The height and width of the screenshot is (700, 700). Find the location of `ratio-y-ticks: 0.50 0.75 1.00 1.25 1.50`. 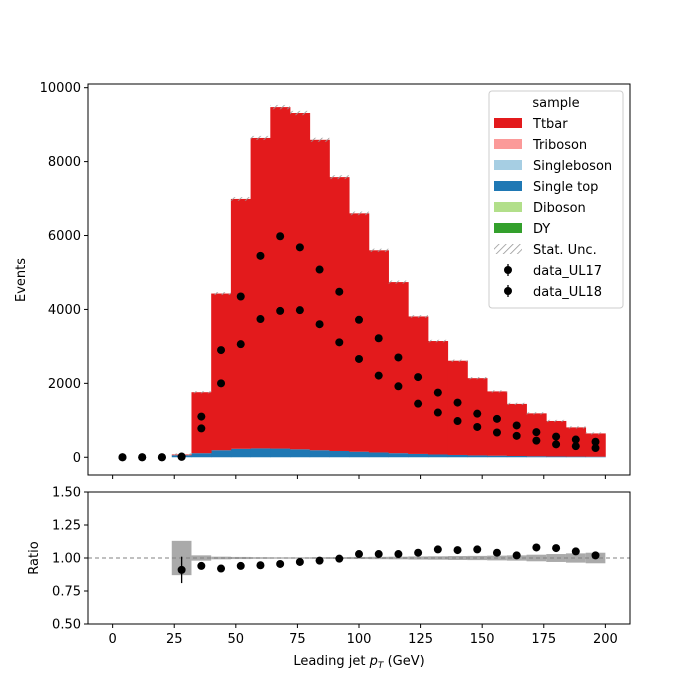

ratio-y-ticks: 0.50 0.75 1.00 1.25 1.50 is located at coordinates (70, 559).